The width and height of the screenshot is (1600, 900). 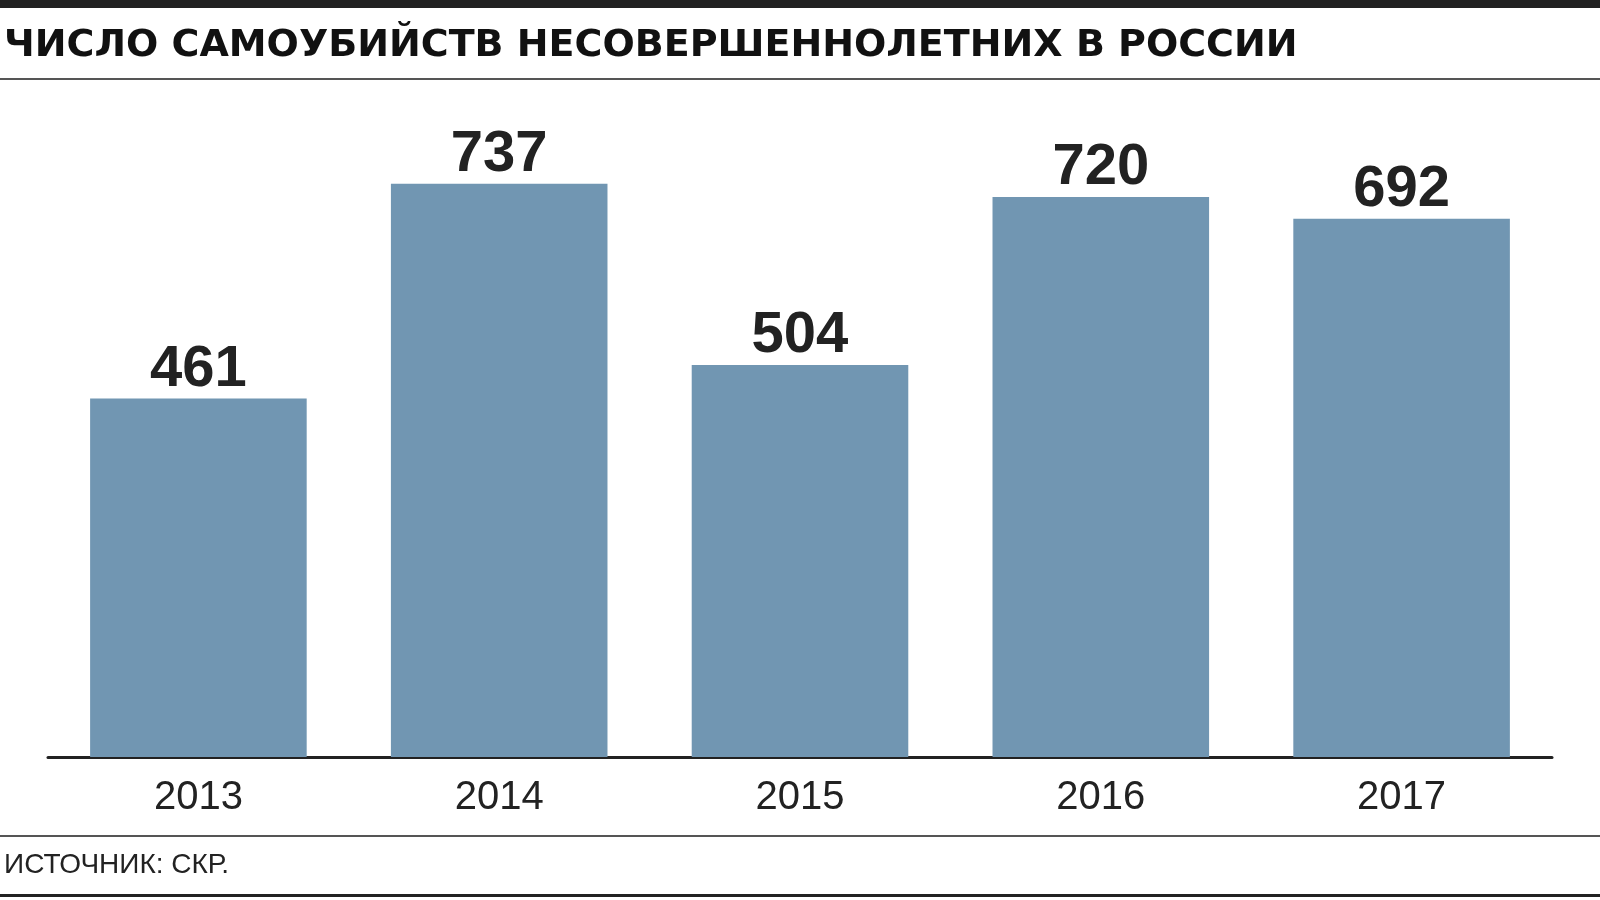 I want to click on data-label: 504, so click(x=800, y=332).